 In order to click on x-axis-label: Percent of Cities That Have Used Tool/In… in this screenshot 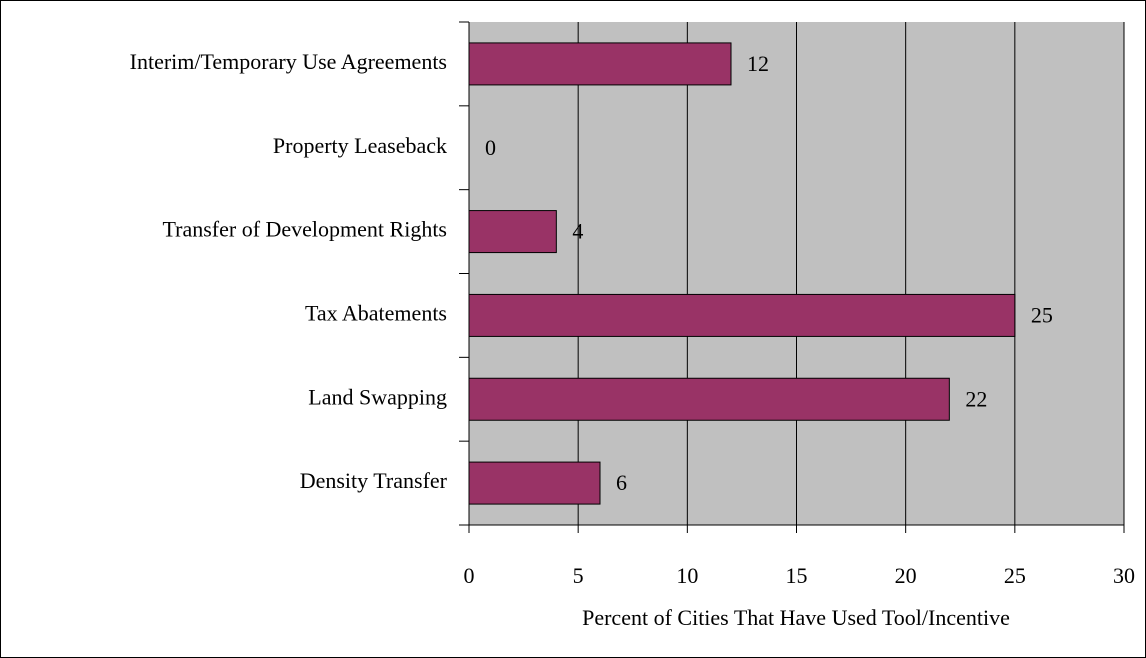, I will do `click(796, 617)`.